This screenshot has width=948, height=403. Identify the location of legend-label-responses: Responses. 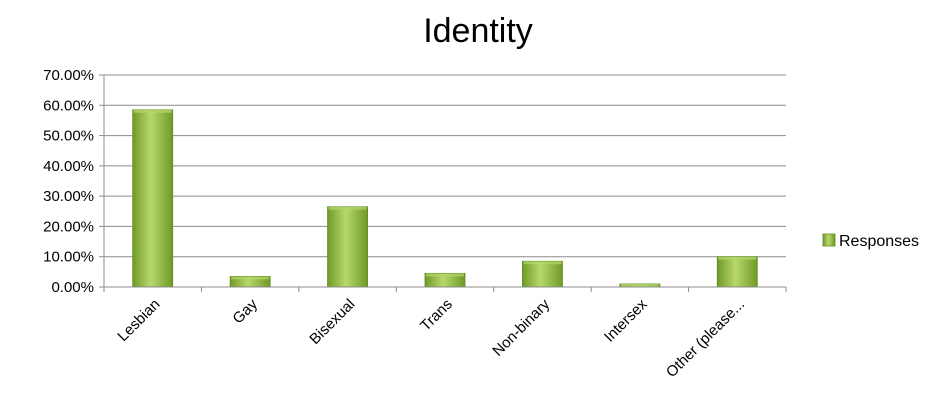
(879, 241).